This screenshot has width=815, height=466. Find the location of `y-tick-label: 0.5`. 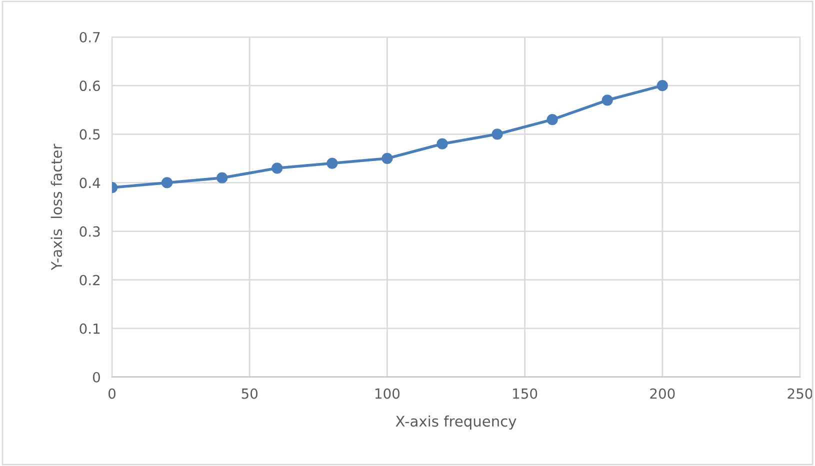

y-tick-label: 0.5 is located at coordinates (90, 134).